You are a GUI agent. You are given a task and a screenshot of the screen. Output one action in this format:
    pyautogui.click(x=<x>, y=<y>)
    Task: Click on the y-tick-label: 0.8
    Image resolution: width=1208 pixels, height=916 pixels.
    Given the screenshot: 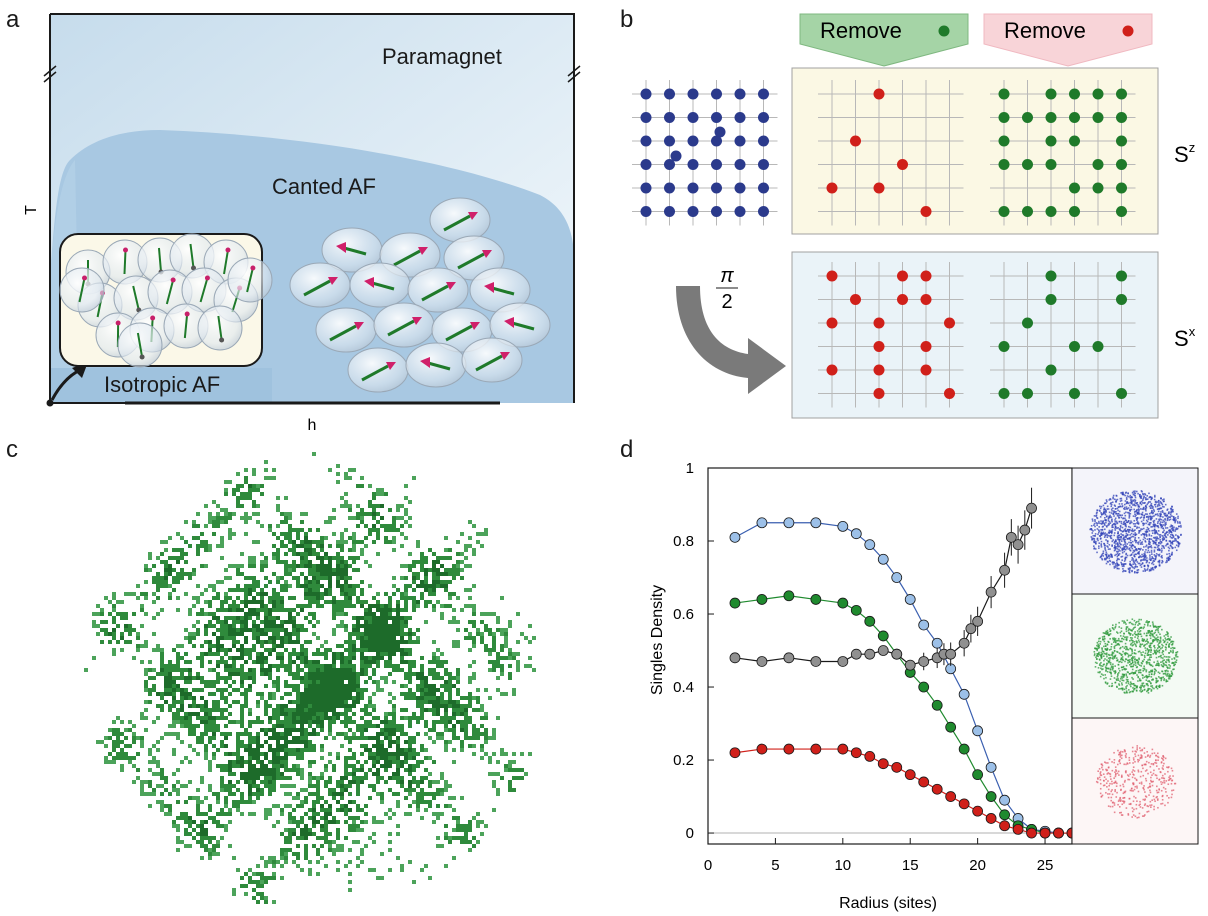 What is the action you would take?
    pyautogui.click(x=683, y=541)
    